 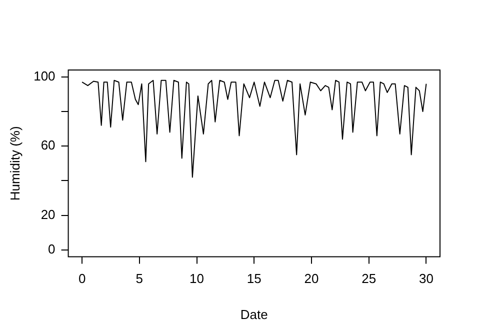 What do you see at coordinates (369, 278) in the screenshot?
I see `x-tick-label: 25` at bounding box center [369, 278].